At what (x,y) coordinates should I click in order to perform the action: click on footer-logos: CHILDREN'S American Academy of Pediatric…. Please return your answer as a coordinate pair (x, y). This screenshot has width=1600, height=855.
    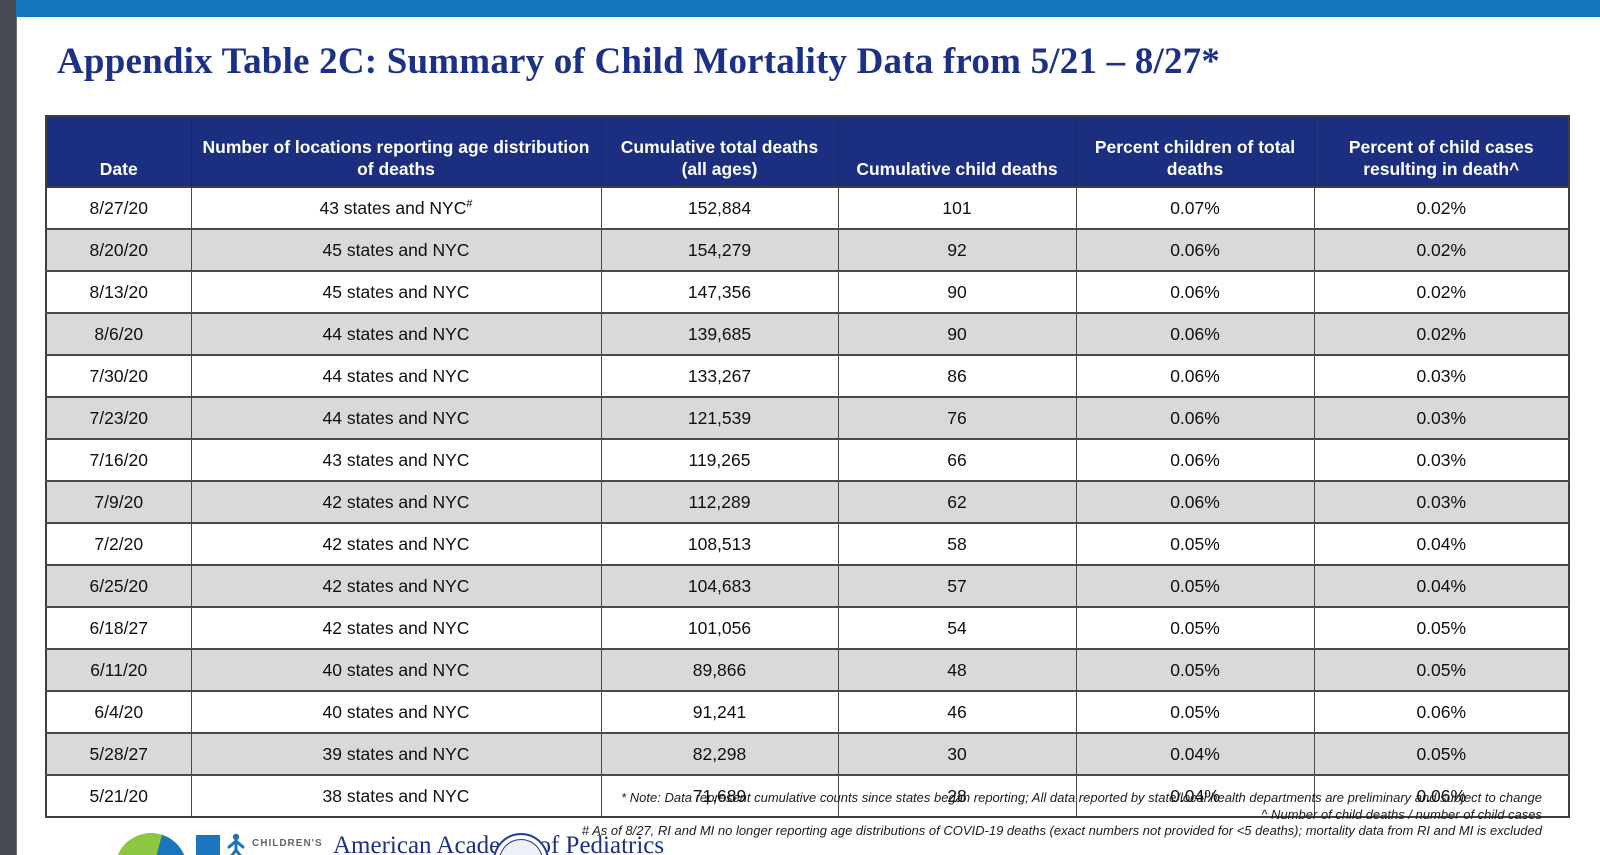
    Looking at the image, I should click on (800, 843).